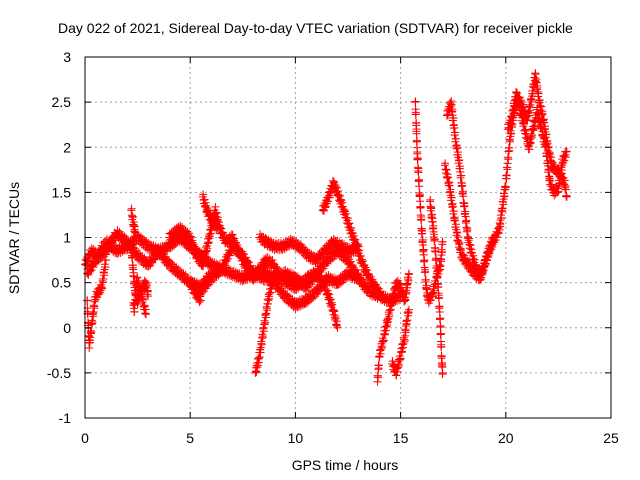  Describe the element at coordinates (14, 238) in the screenshot. I see `y-axis-title: SDTVAR / TECUs` at that location.